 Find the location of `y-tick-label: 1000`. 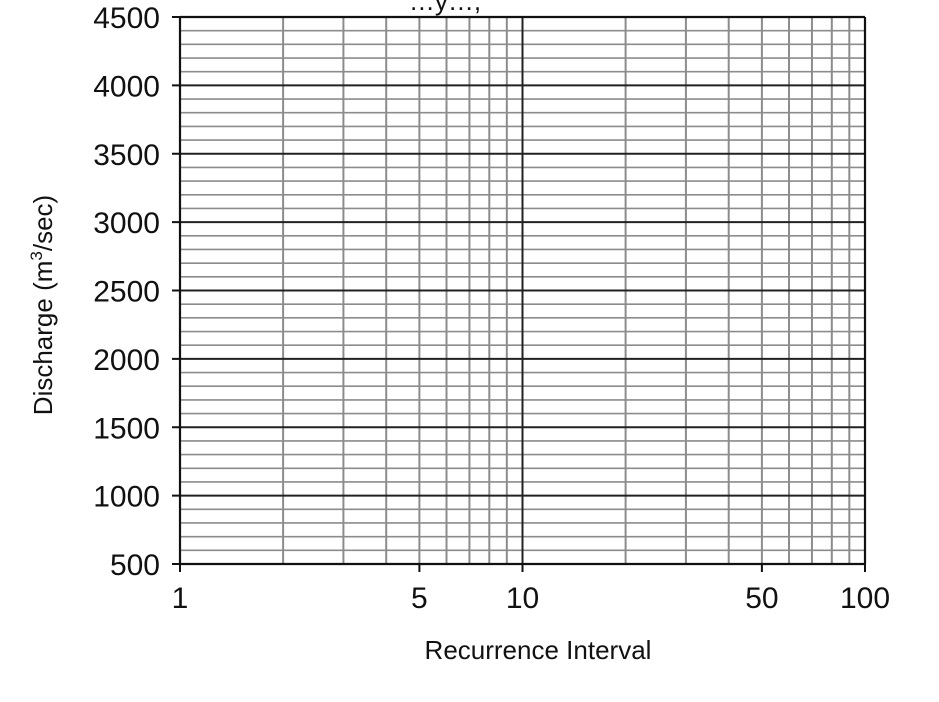

y-tick-label: 1000 is located at coordinates (126, 497).